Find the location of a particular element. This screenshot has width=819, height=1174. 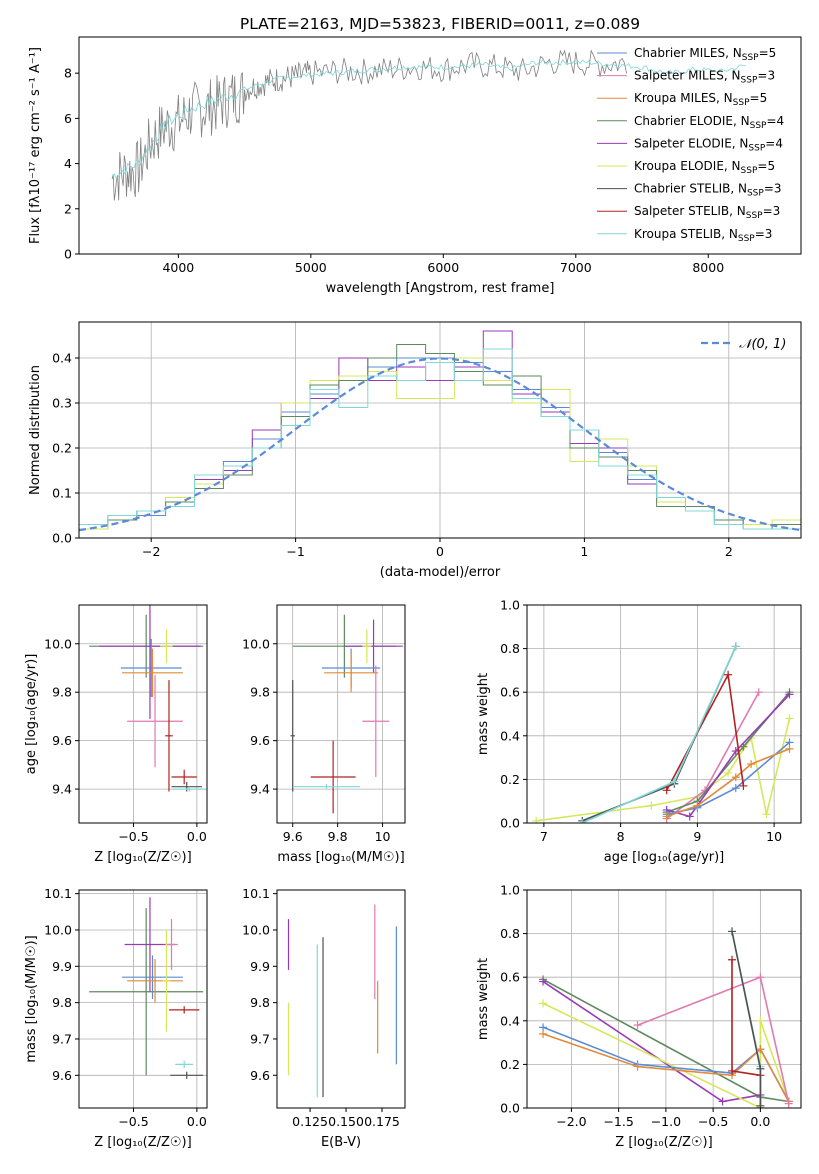

legend-entry: Salpeter MILES, NSSP=3 is located at coordinates (704, 77).